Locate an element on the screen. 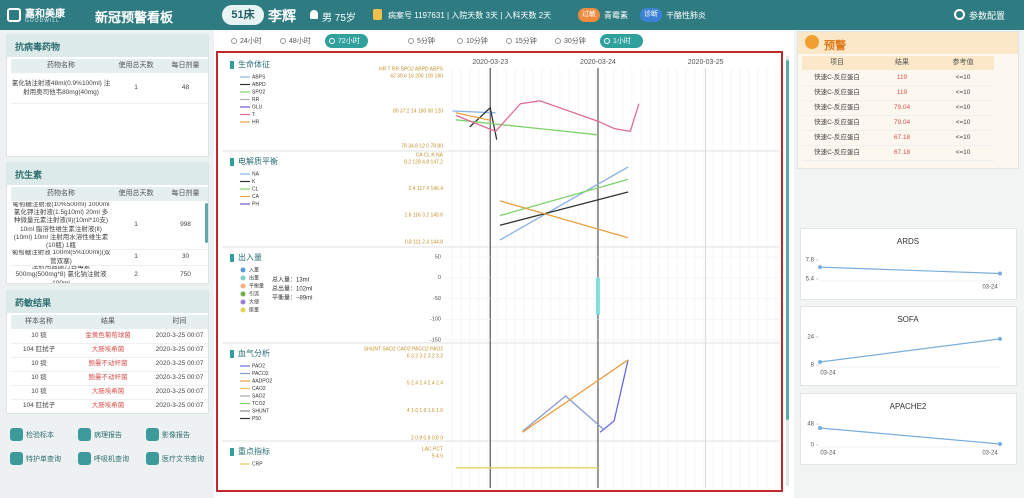  legend-label: HR is located at coordinates (256, 122).